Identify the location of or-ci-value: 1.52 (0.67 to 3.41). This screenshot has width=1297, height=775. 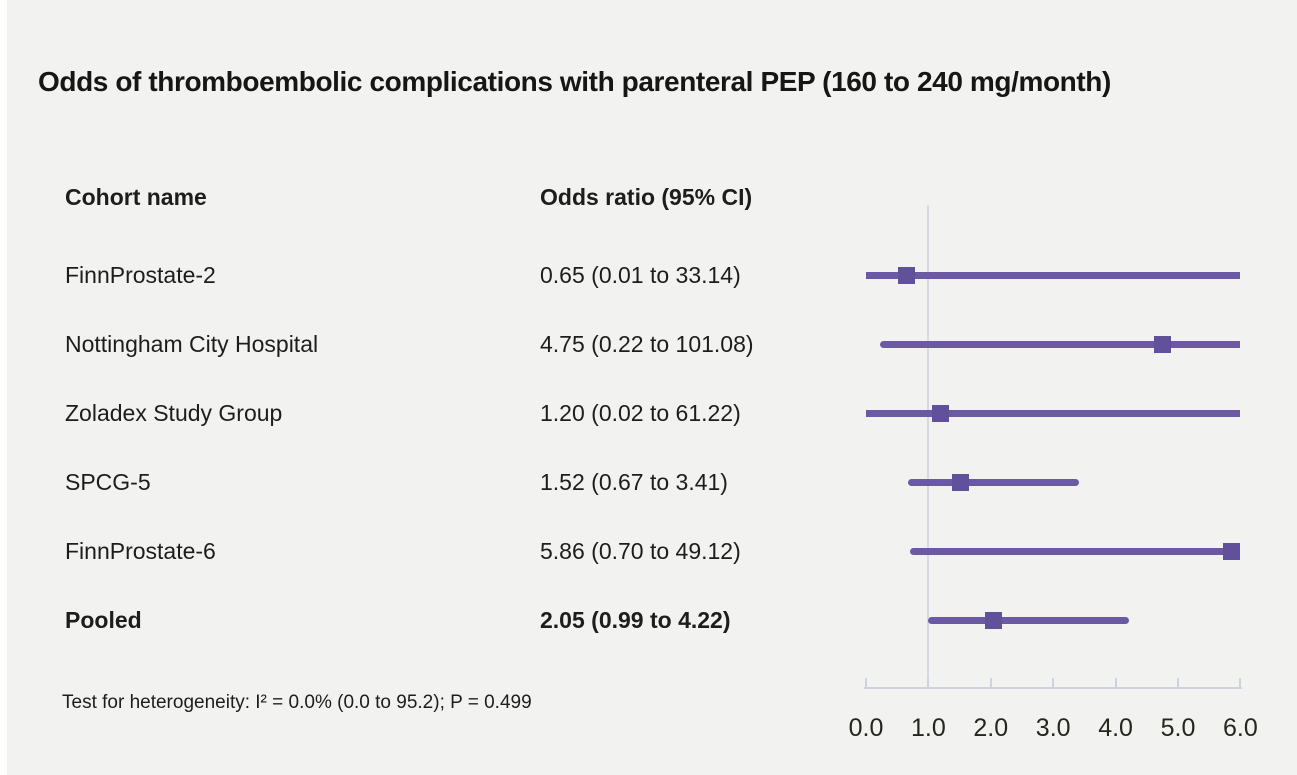
(634, 482).